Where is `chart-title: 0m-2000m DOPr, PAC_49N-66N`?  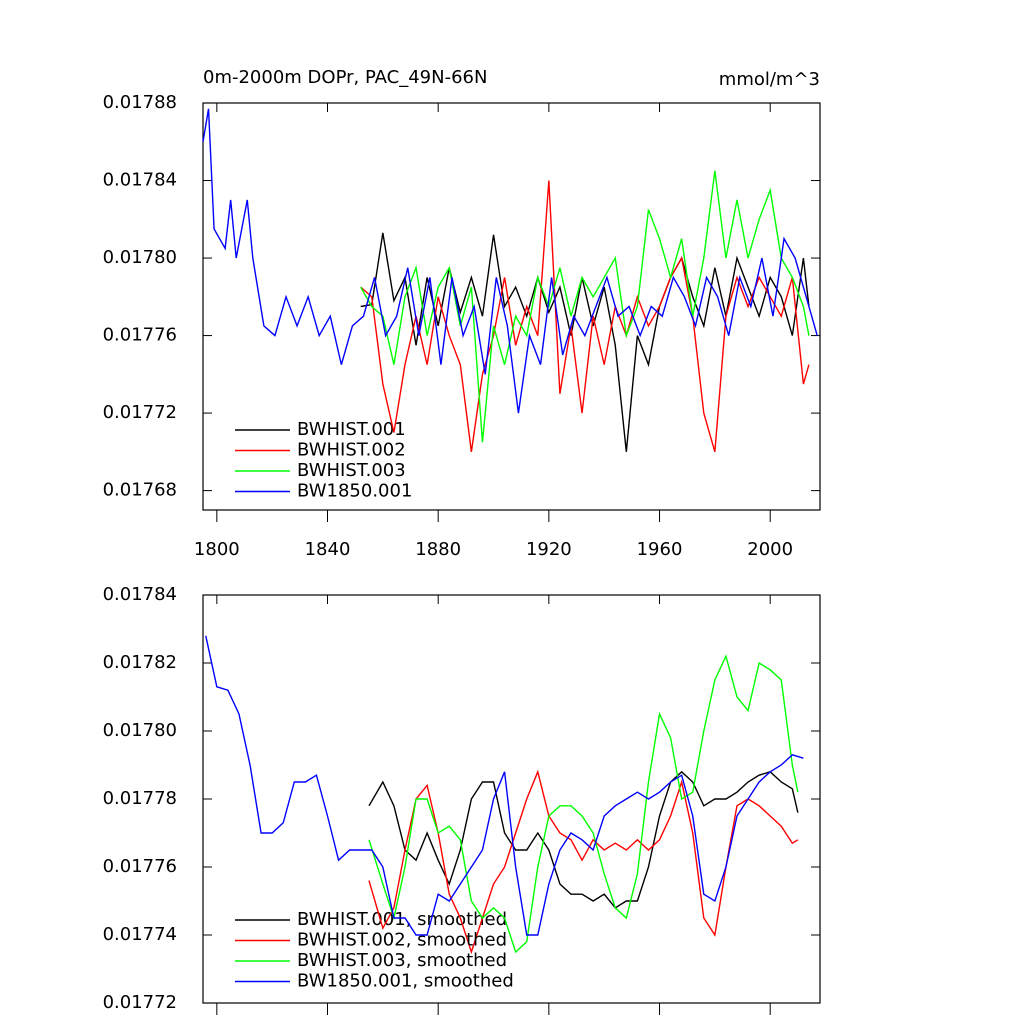
chart-title: 0m-2000m DOPr, PAC_49N-66N is located at coordinates (345, 77).